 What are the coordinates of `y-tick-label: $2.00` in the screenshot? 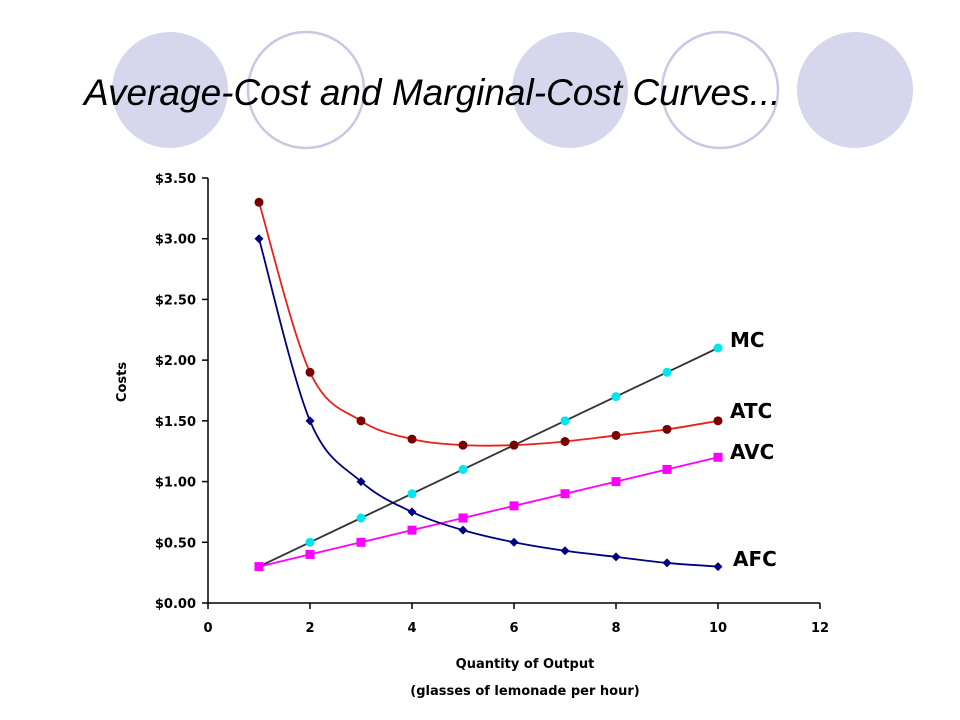 It's located at (175, 361).